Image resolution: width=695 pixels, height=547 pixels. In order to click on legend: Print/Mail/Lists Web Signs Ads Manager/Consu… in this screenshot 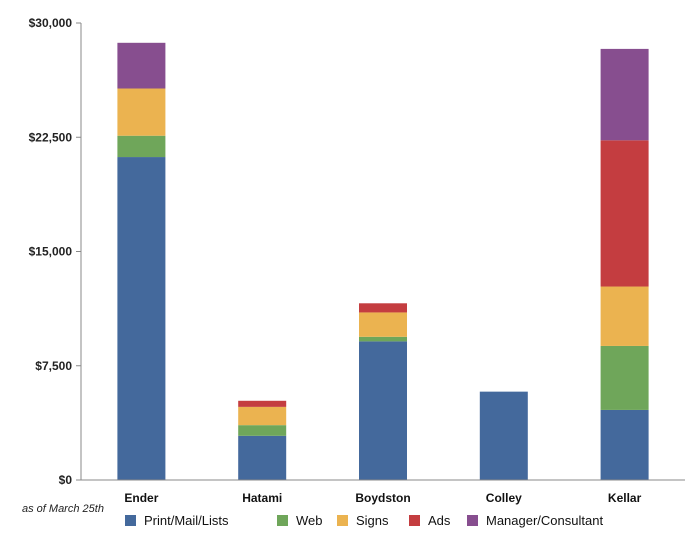, I will do `click(364, 520)`.